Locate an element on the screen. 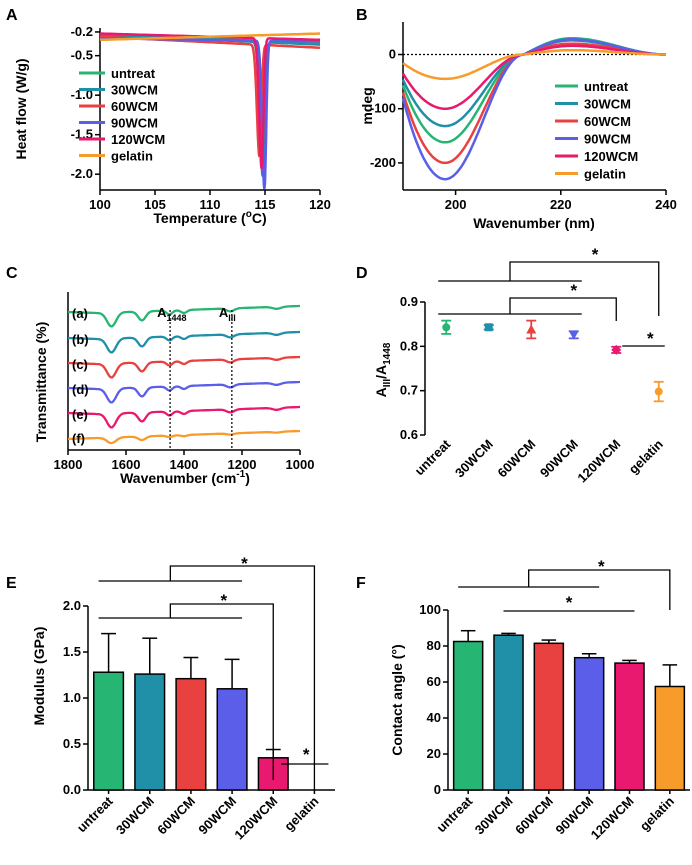  band-marker-label: A1448 is located at coordinates (171, 314).